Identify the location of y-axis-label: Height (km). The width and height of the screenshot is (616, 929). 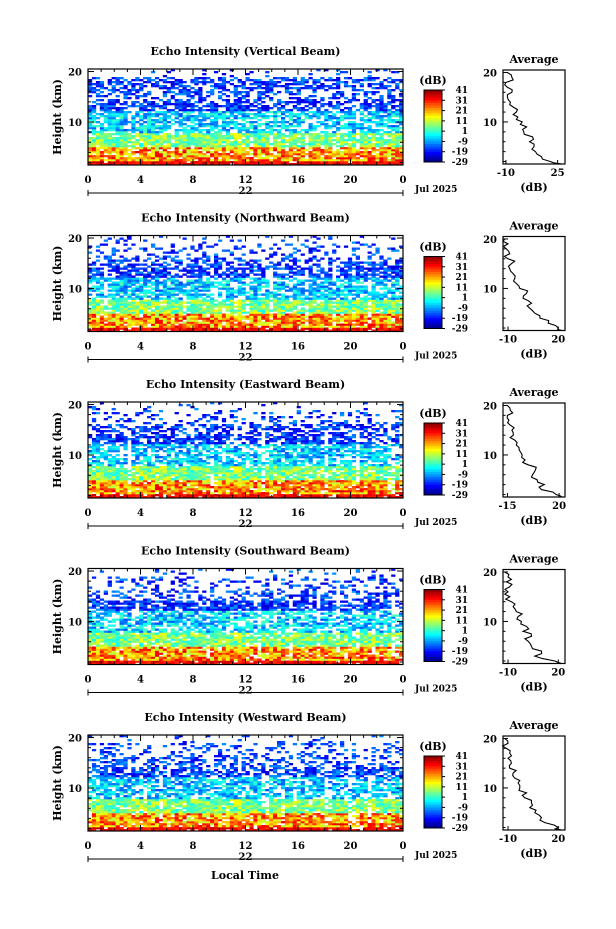
(57, 117).